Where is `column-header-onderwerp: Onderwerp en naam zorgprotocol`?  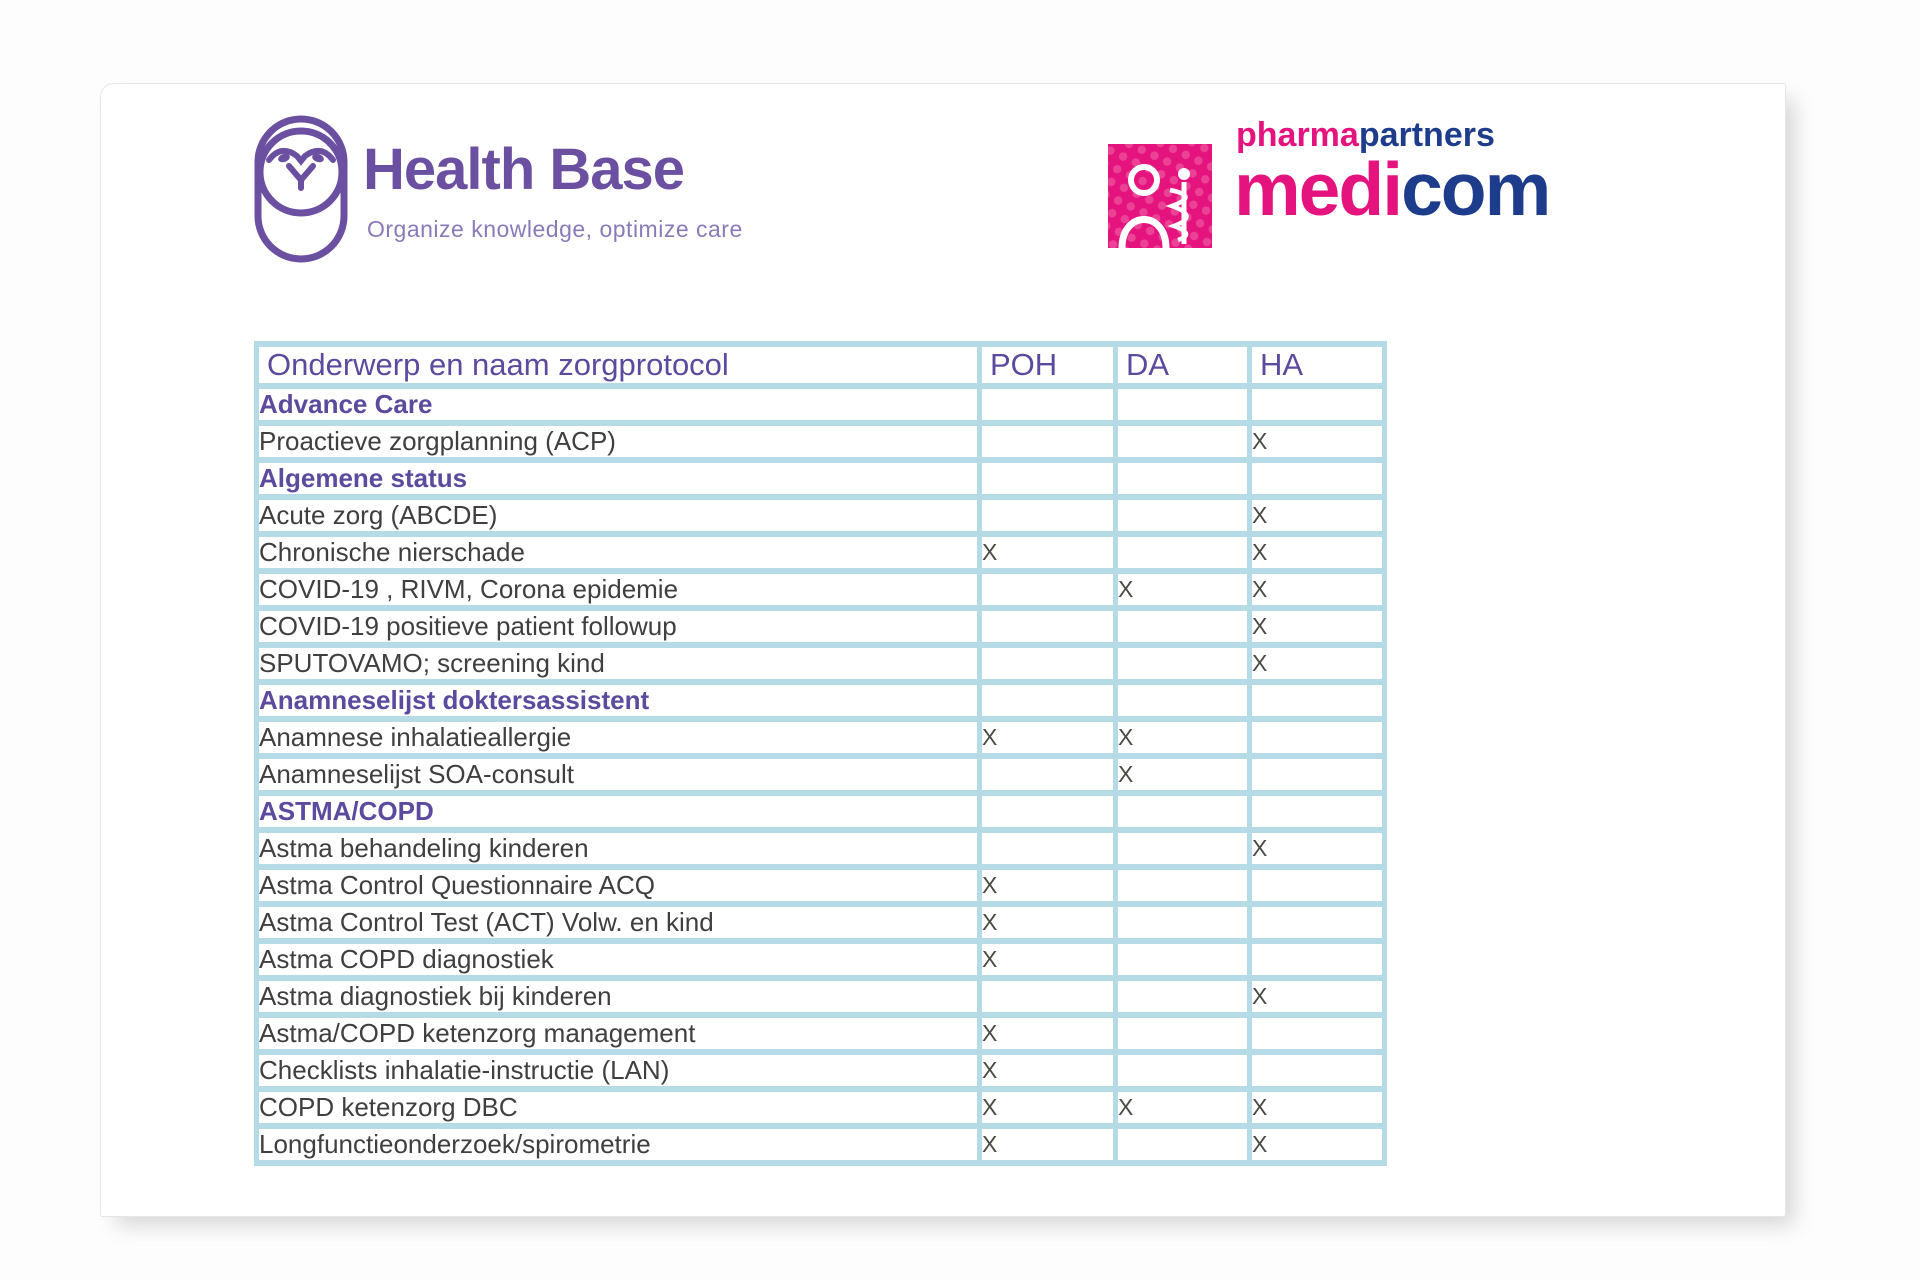
column-header-onderwerp: Onderwerp en naam zorgprotocol is located at coordinates (618, 365).